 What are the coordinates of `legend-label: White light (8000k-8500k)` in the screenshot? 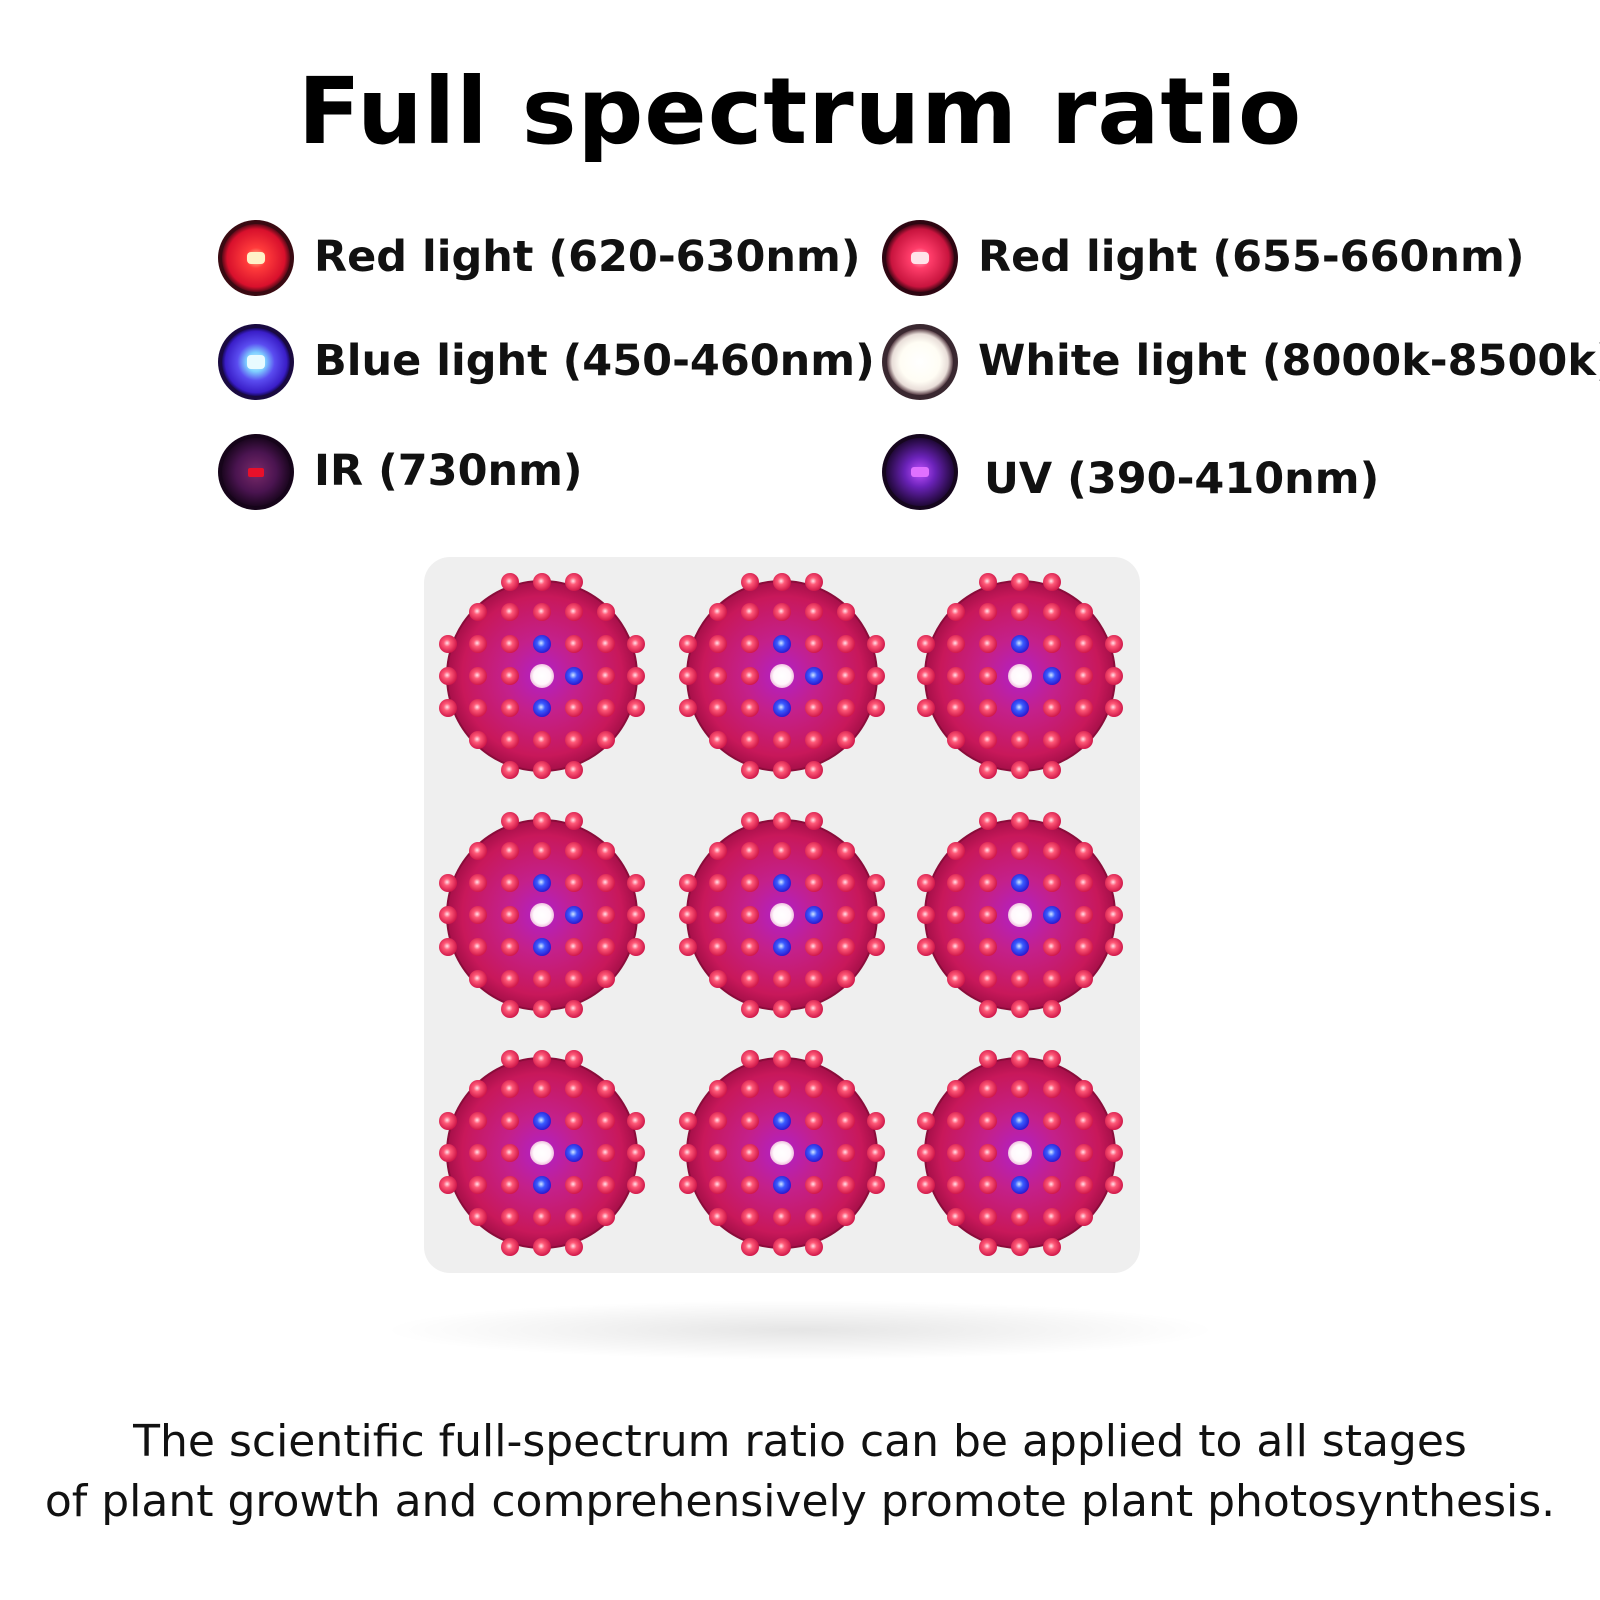 It's located at (1289, 361).